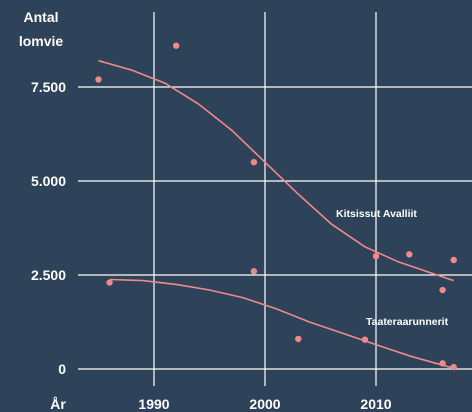 The image size is (472, 412). Describe the element at coordinates (407, 322) in the screenshot. I see `series-label: Taateraarunnerit` at that location.